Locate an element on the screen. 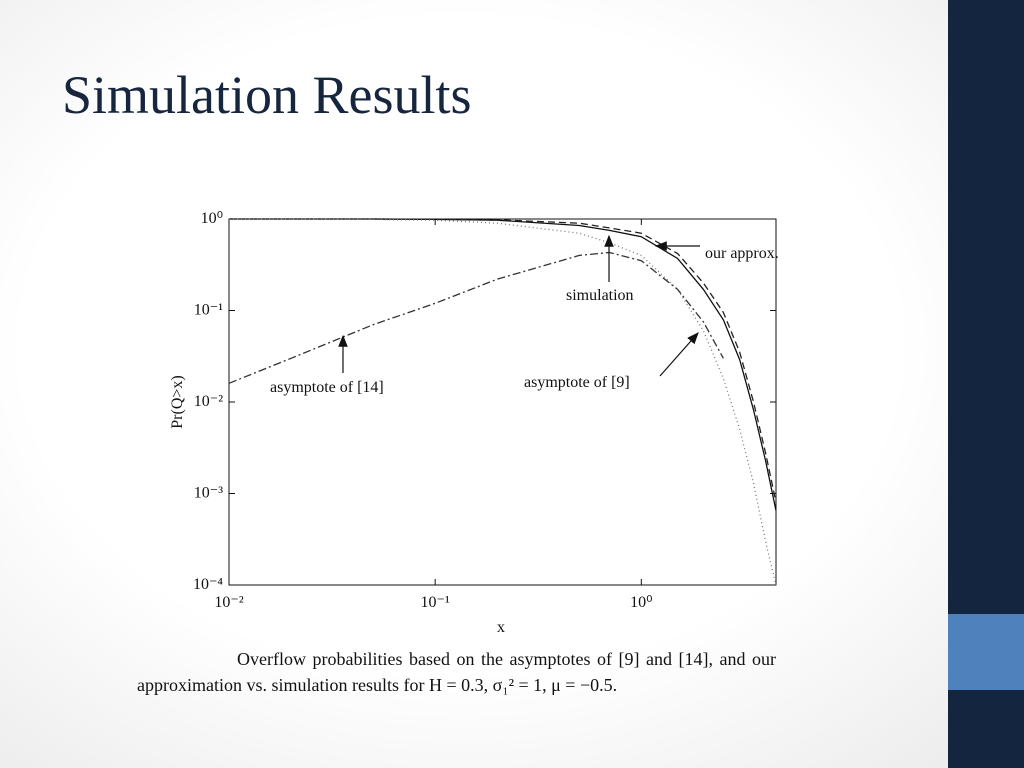 Image resolution: width=1024 pixels, height=768 pixels. y-tick-label: 10⁰ is located at coordinates (212, 218).